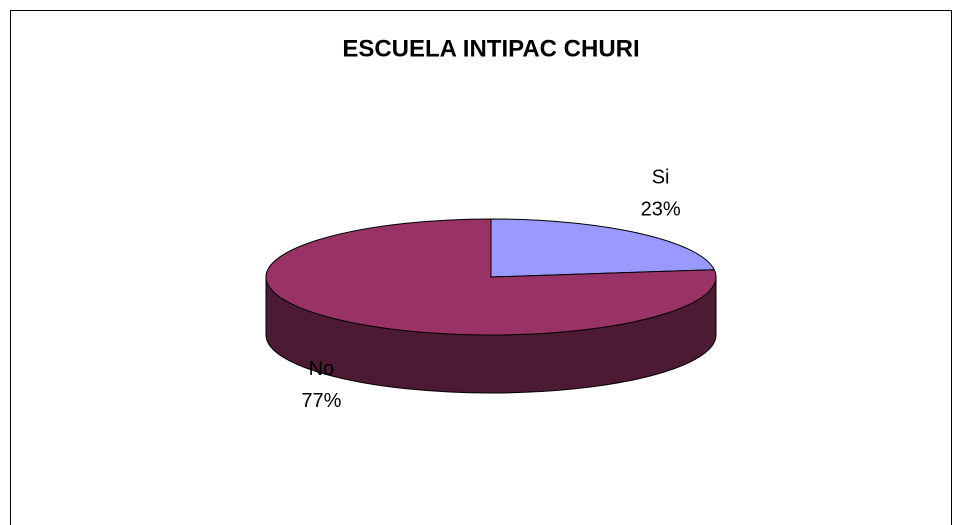 The height and width of the screenshot is (525, 963). What do you see at coordinates (490, 48) in the screenshot?
I see `chart-title: ESCUELA INTIPAC CHURI` at bounding box center [490, 48].